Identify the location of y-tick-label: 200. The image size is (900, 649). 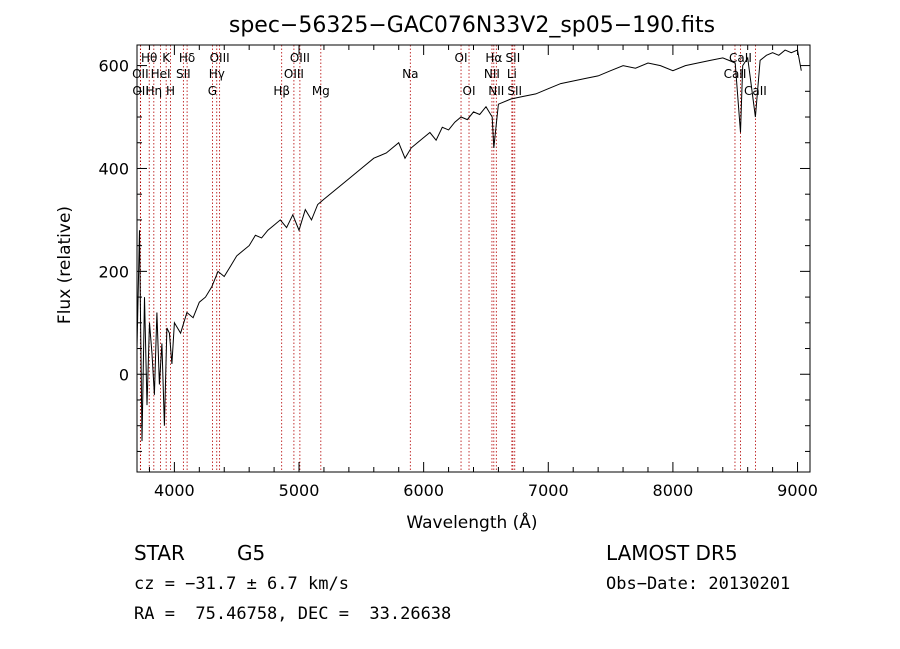
(113, 271).